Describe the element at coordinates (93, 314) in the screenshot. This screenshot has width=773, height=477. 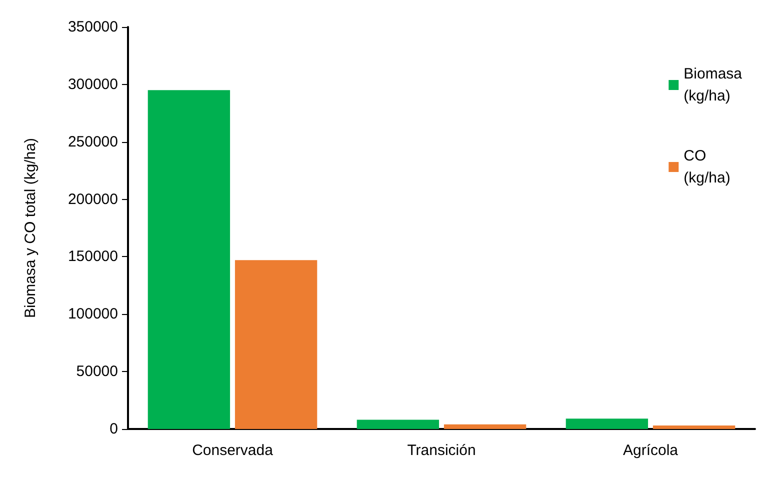
I see `y-tick-label: 100000` at that location.